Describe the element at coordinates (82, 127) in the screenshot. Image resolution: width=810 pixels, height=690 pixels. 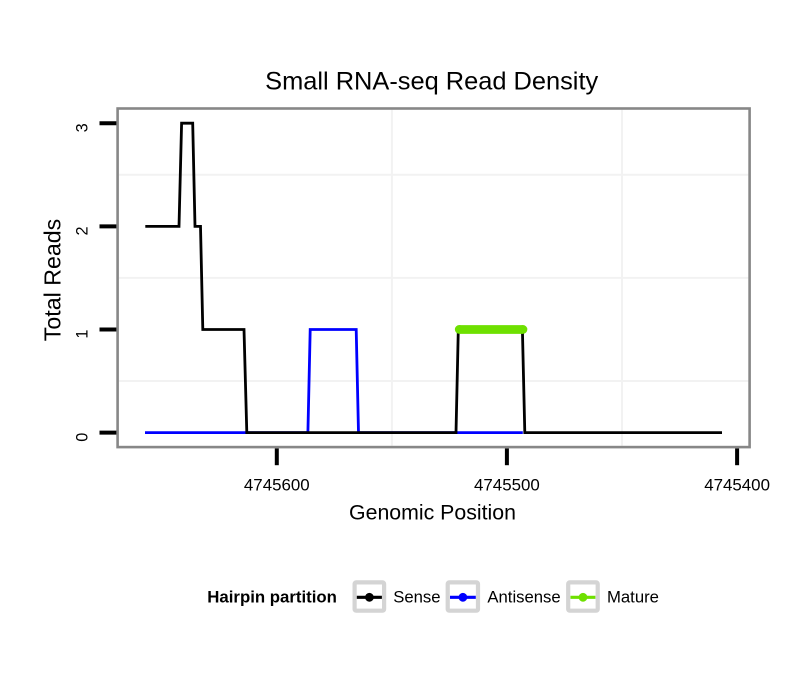
I see `svg-text: 3` at that location.